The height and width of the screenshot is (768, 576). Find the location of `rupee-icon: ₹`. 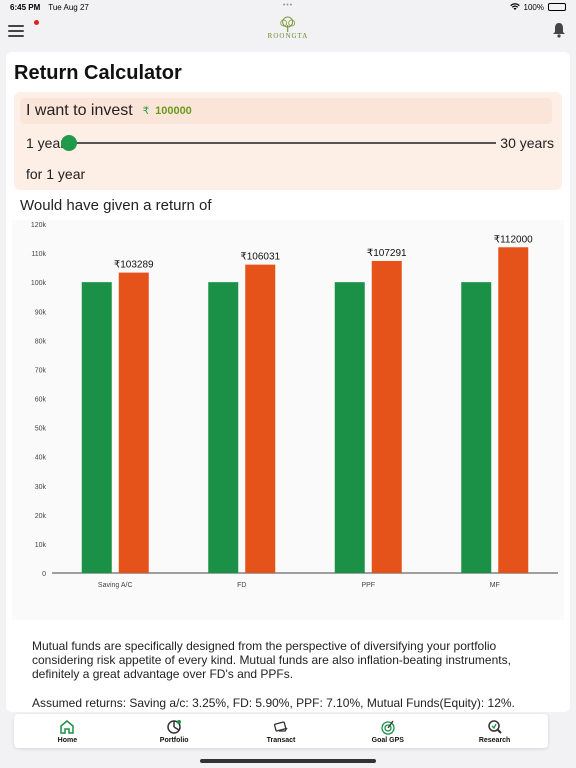

rupee-icon: ₹ is located at coordinates (146, 111).